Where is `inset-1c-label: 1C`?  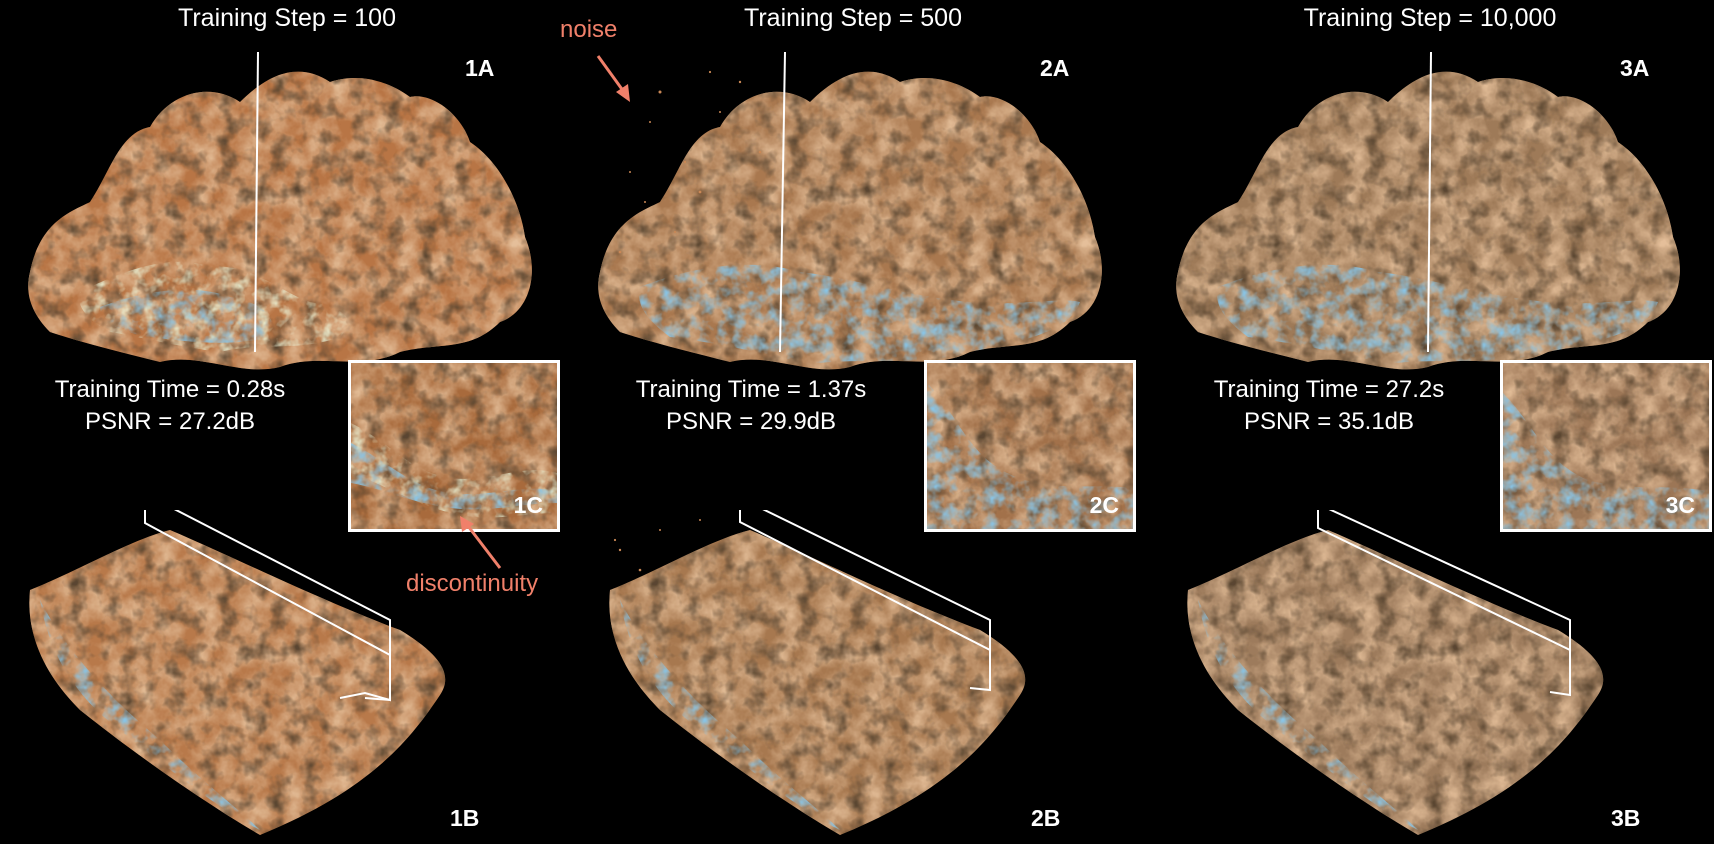 inset-1c-label: 1C is located at coordinates (528, 505).